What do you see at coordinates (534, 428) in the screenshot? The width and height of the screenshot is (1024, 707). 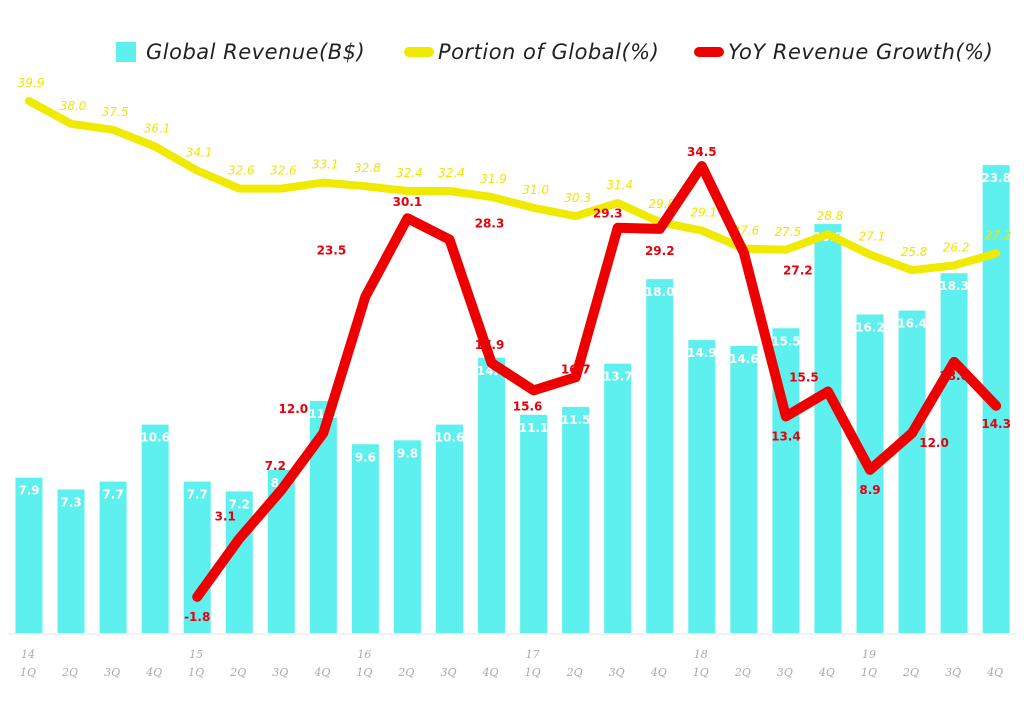 I see `bar-value-label: 11.1` at bounding box center [534, 428].